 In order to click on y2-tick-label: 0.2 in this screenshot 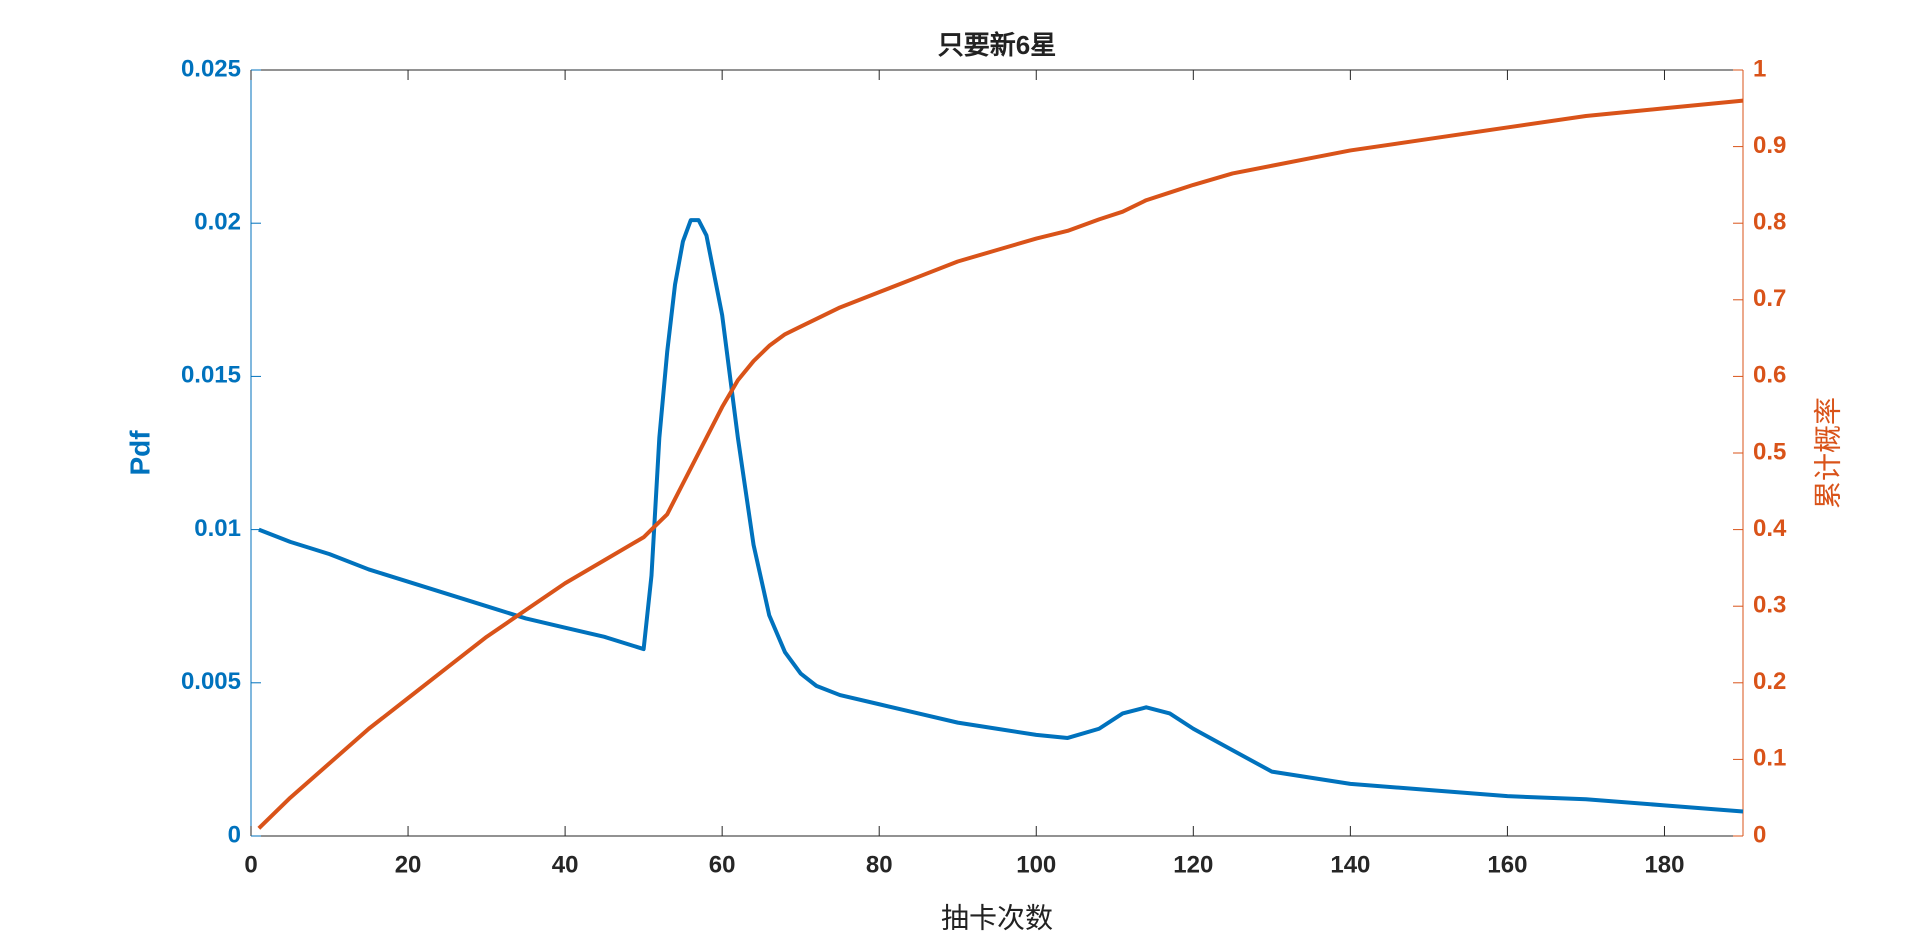, I will do `click(1769, 681)`.